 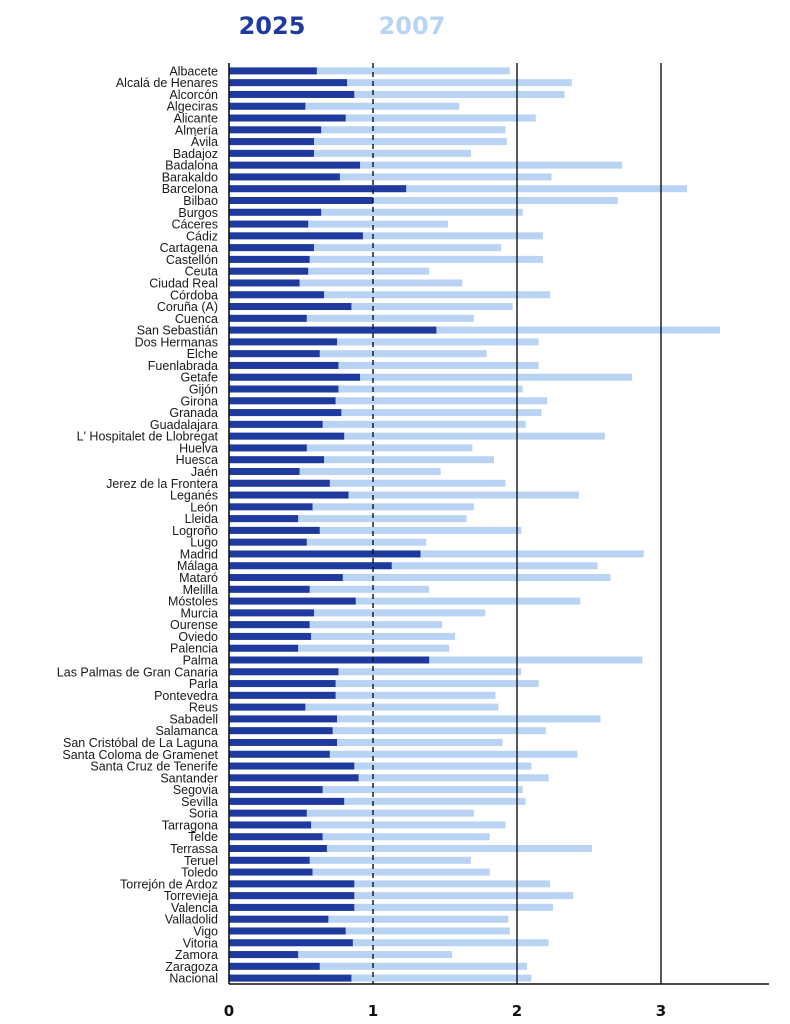 I want to click on bar-2007-ourense, so click(x=336, y=625).